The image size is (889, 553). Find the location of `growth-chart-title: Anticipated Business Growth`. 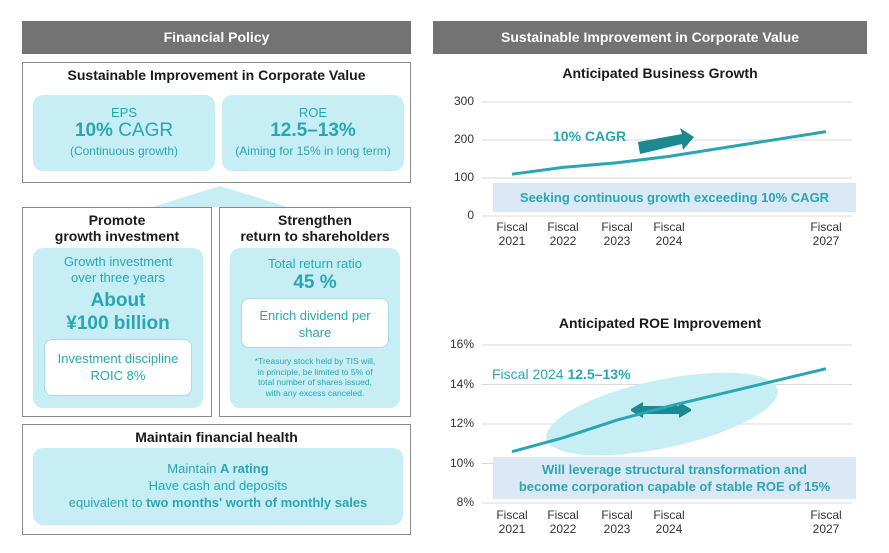

growth-chart-title: Anticipated Business Growth is located at coordinates (660, 73).